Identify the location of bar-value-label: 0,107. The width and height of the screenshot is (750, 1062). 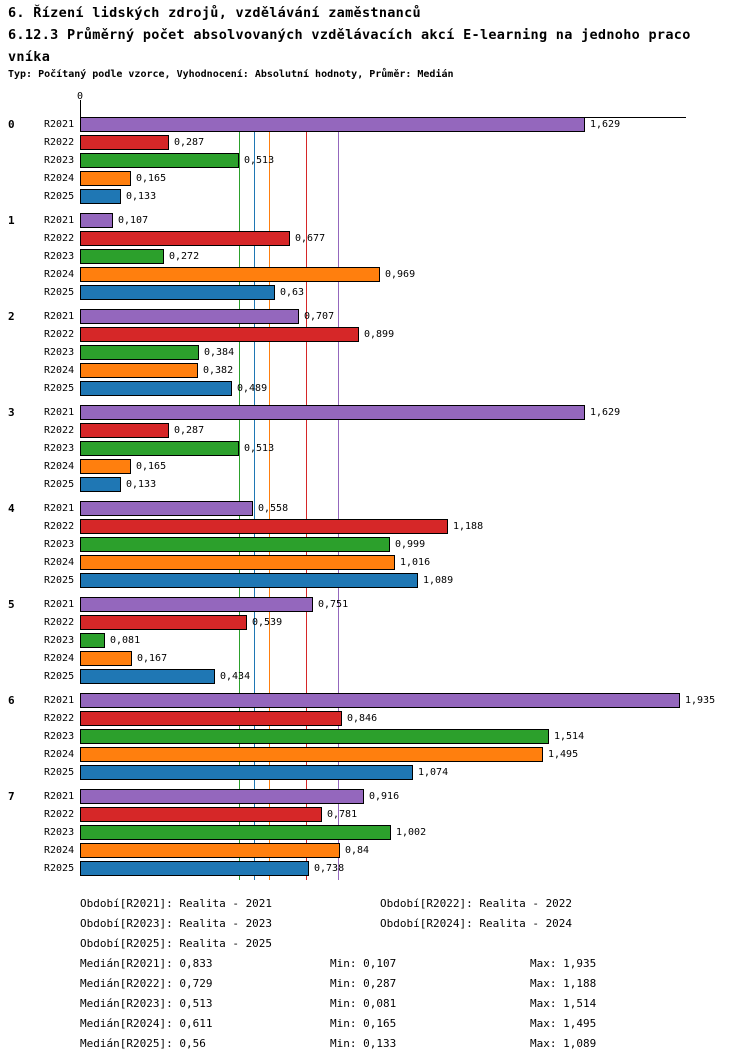
(133, 220).